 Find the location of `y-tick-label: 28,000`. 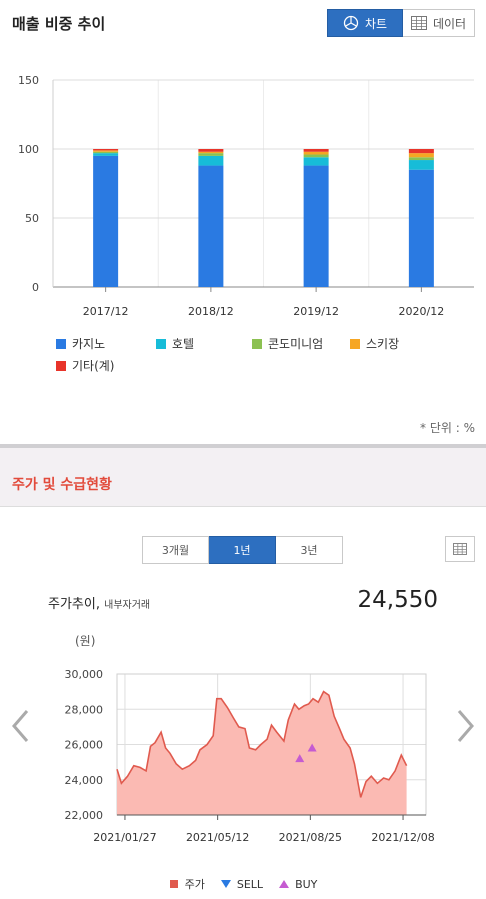

y-tick-label: 28,000 is located at coordinates (84, 709).